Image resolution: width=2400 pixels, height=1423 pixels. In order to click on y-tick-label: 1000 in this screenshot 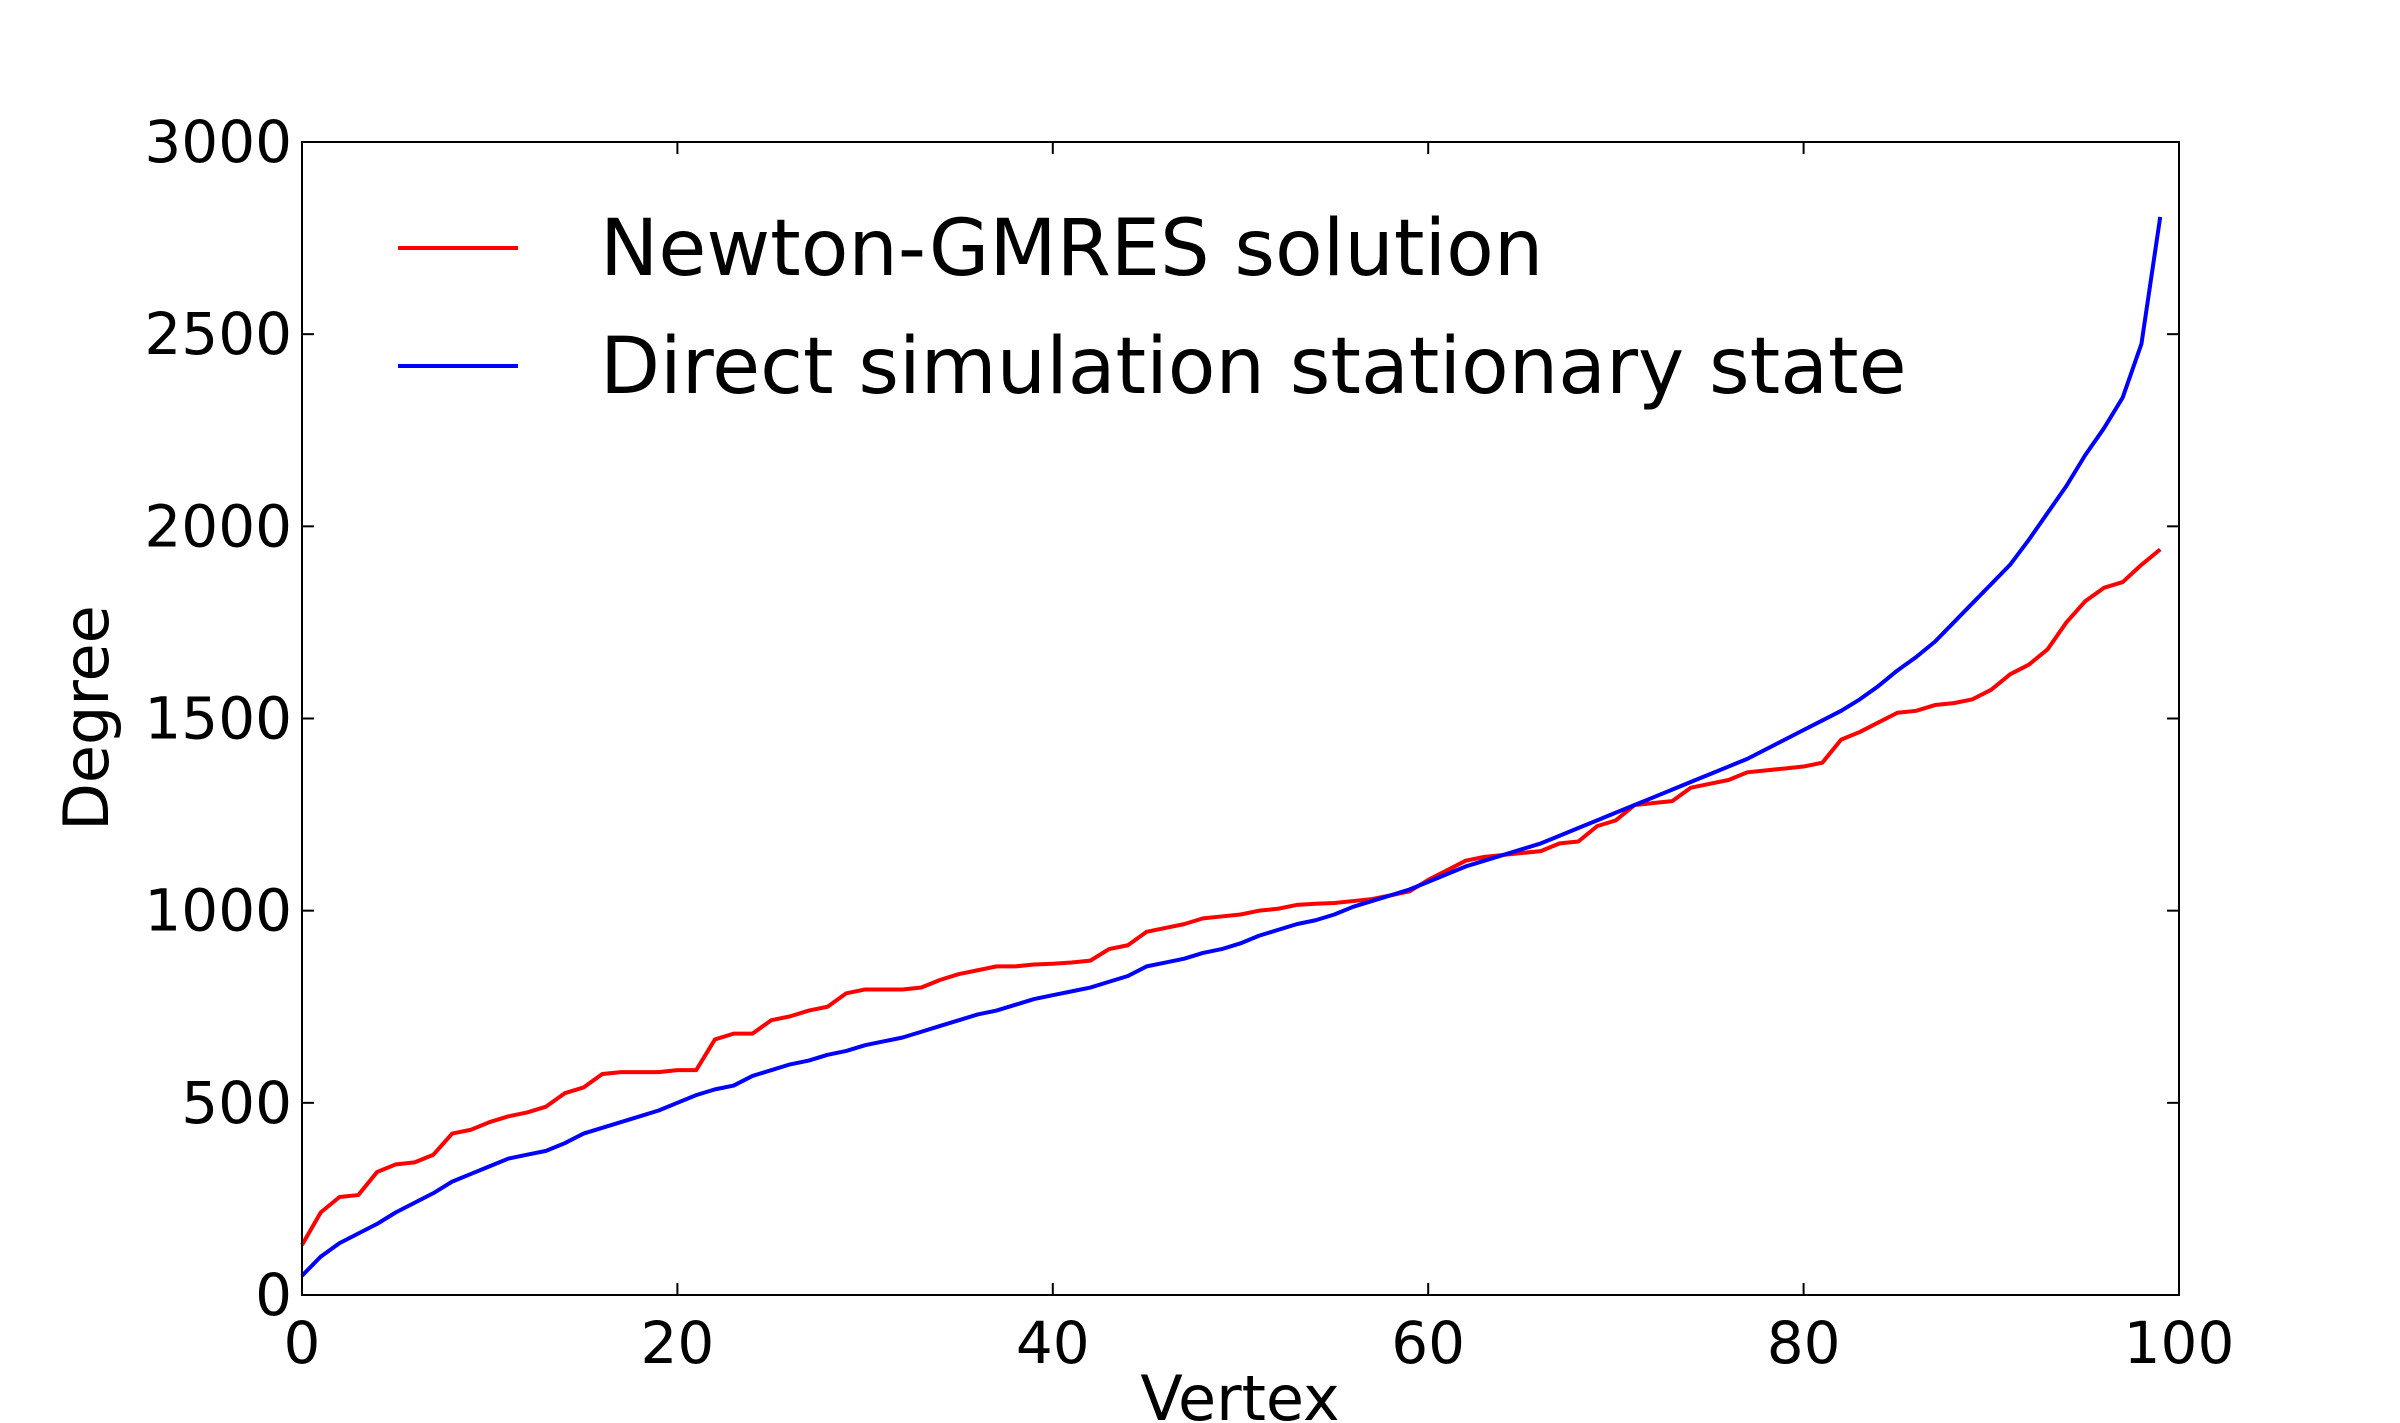, I will do `click(218, 911)`.